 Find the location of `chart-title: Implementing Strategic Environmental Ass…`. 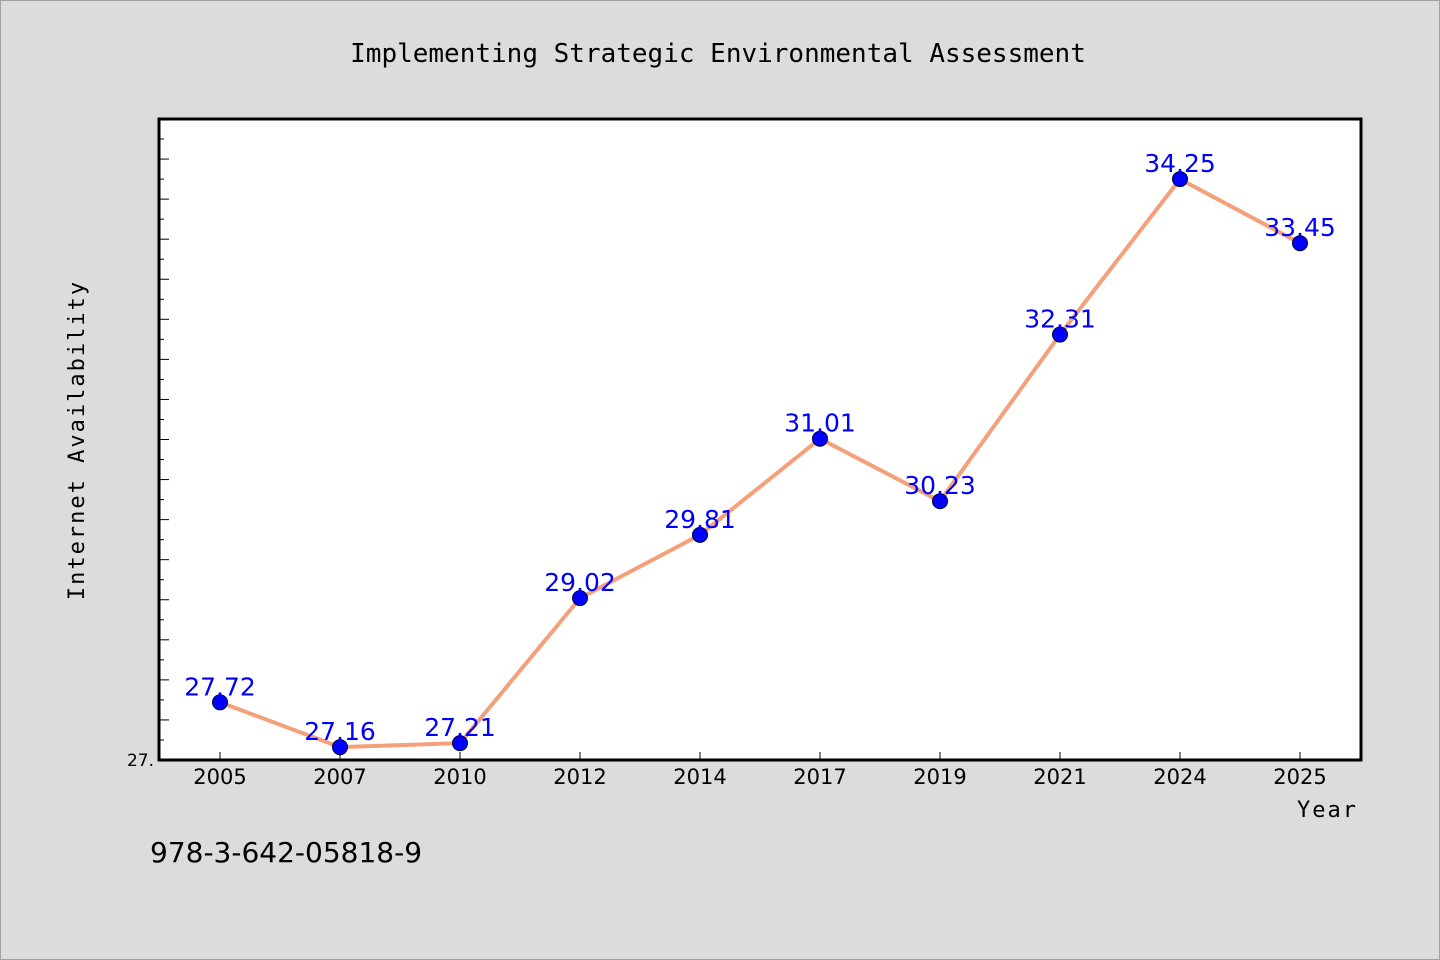

chart-title: Implementing Strategic Environmental Ass… is located at coordinates (718, 54).